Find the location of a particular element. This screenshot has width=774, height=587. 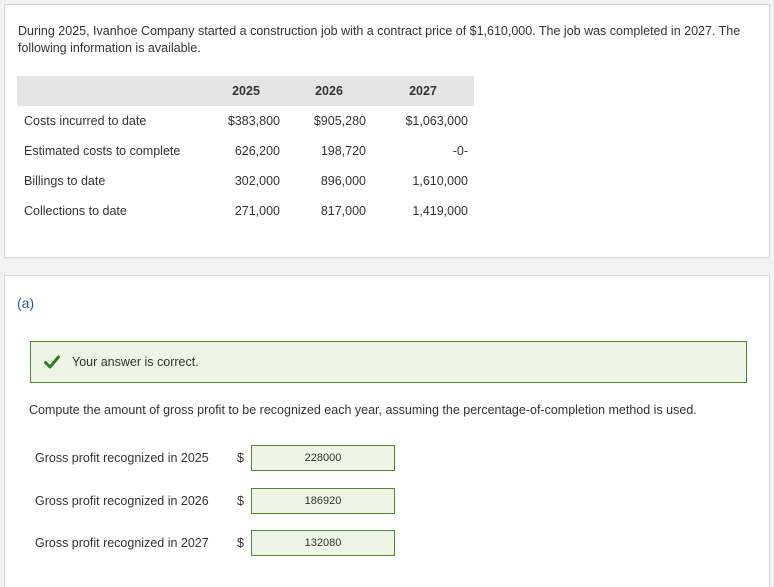

part-label: (a) is located at coordinates (26, 303).